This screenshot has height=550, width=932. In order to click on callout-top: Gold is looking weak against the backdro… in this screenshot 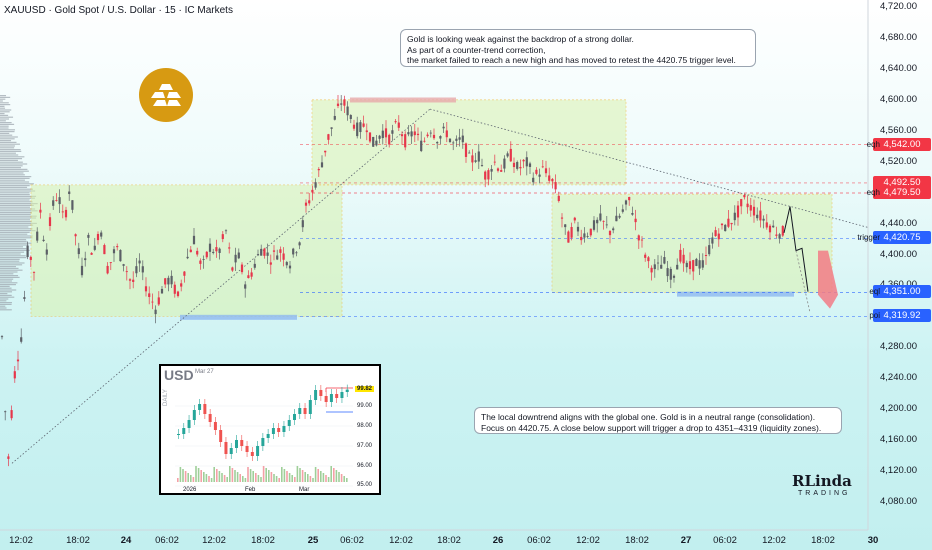, I will do `click(578, 48)`.